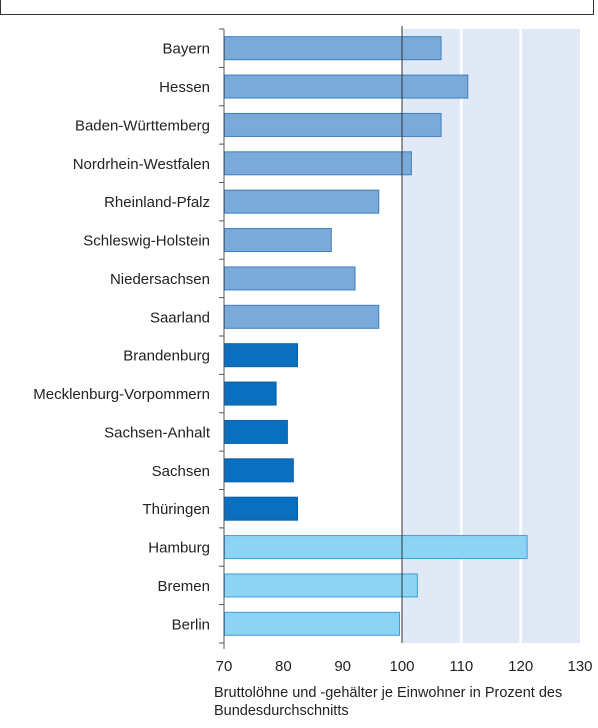 The height and width of the screenshot is (728, 598). What do you see at coordinates (157, 432) in the screenshot?
I see `category-label-10: Sachsen-Anhalt` at bounding box center [157, 432].